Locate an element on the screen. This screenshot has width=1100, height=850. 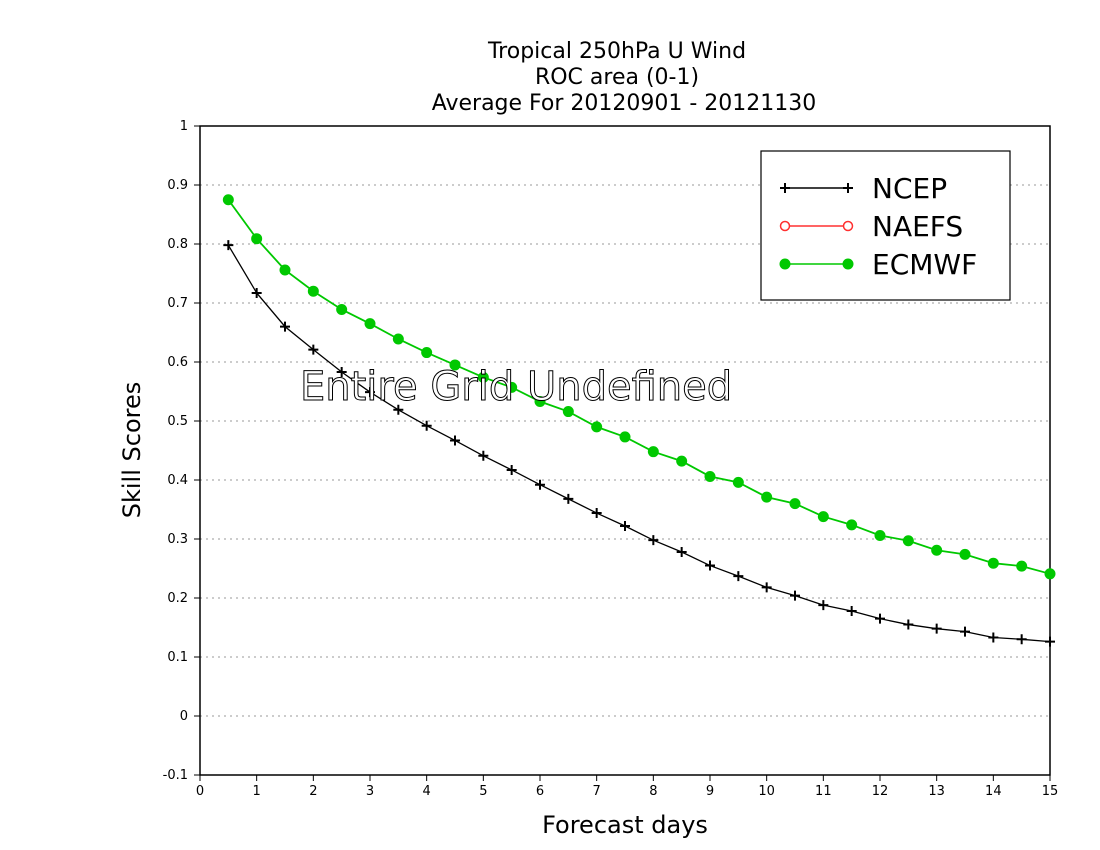
y-tick-label: 0.7 is located at coordinates (177, 303).